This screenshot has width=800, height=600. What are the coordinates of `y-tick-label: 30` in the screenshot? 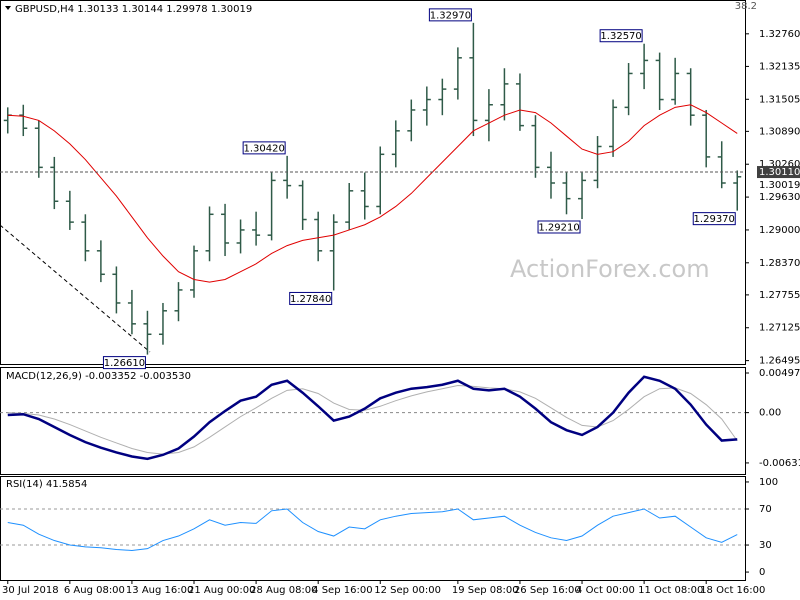 It's located at (765, 545).